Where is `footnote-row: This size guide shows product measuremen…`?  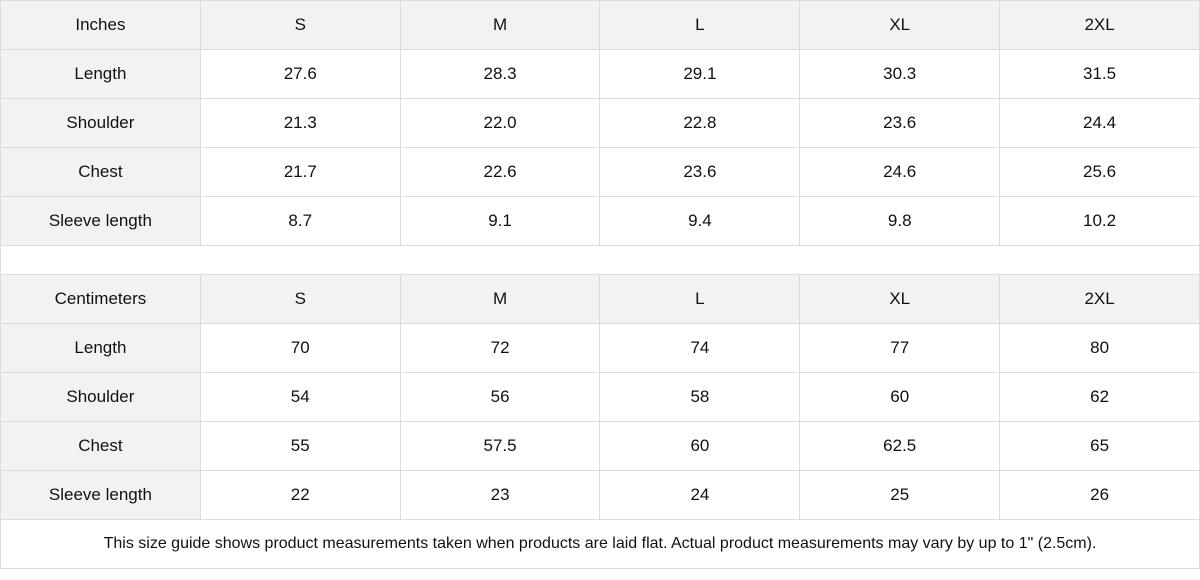
footnote-row: This size guide shows product measuremen… is located at coordinates (600, 544).